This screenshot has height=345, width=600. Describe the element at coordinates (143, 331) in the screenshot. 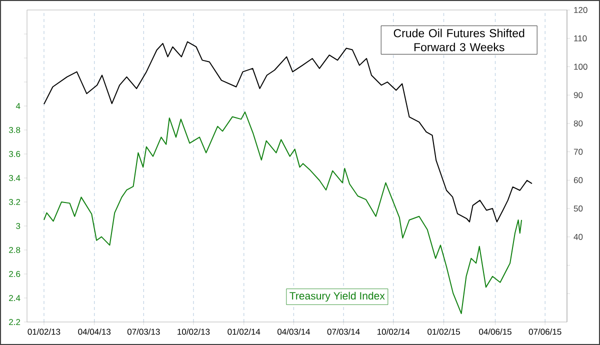

I see `x-tick-label: 07/03/13` at that location.